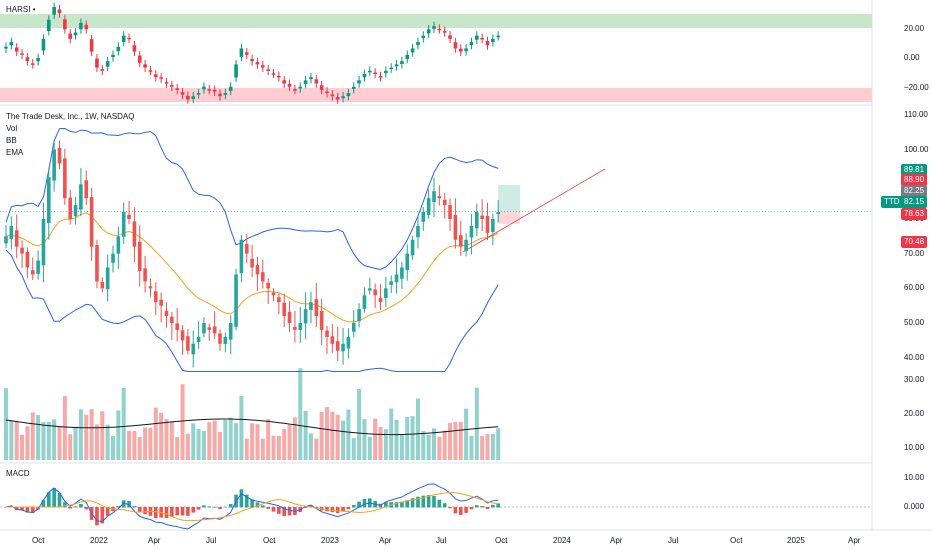 This screenshot has height=550, width=932. I want to click on harsi-axis-tick: 20.00, so click(914, 28).